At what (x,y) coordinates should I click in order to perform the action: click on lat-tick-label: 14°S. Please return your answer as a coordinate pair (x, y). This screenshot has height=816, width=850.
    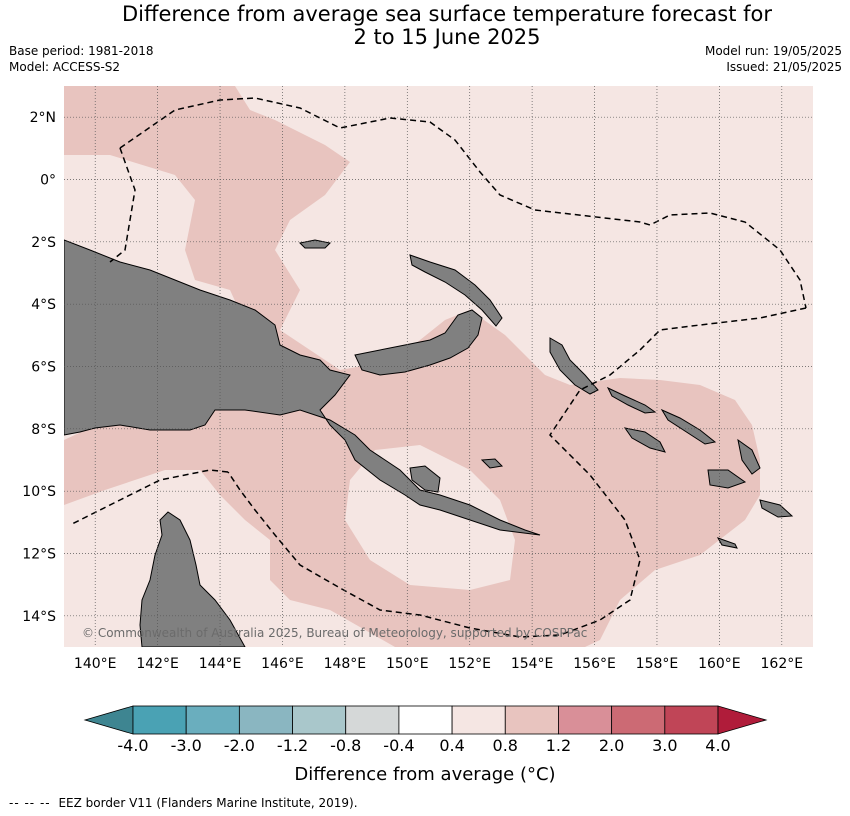
    Looking at the image, I should click on (39, 617).